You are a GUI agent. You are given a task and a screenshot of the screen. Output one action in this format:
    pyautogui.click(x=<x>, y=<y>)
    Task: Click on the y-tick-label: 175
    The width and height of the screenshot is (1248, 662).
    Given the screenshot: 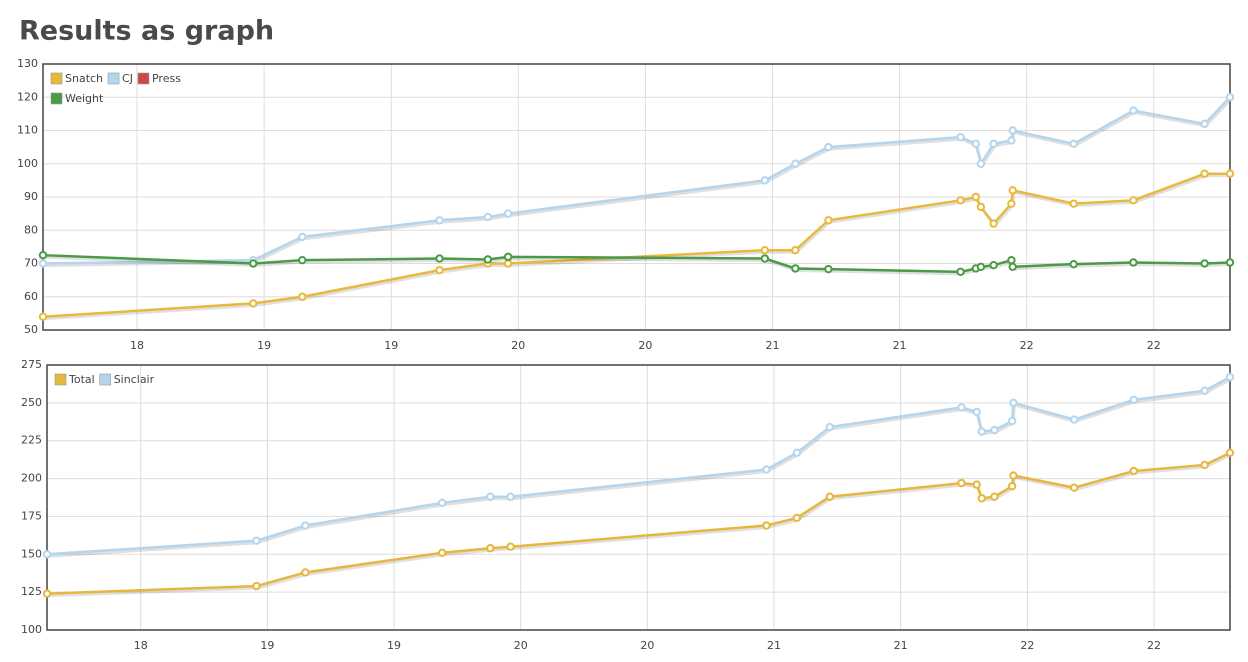 What is the action you would take?
    pyautogui.click(x=31, y=515)
    